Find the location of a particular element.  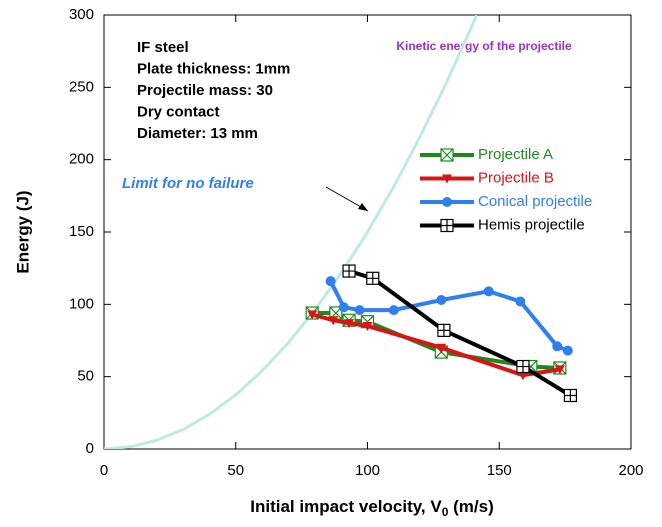

legend-label: Hemis projectile is located at coordinates (531, 224).